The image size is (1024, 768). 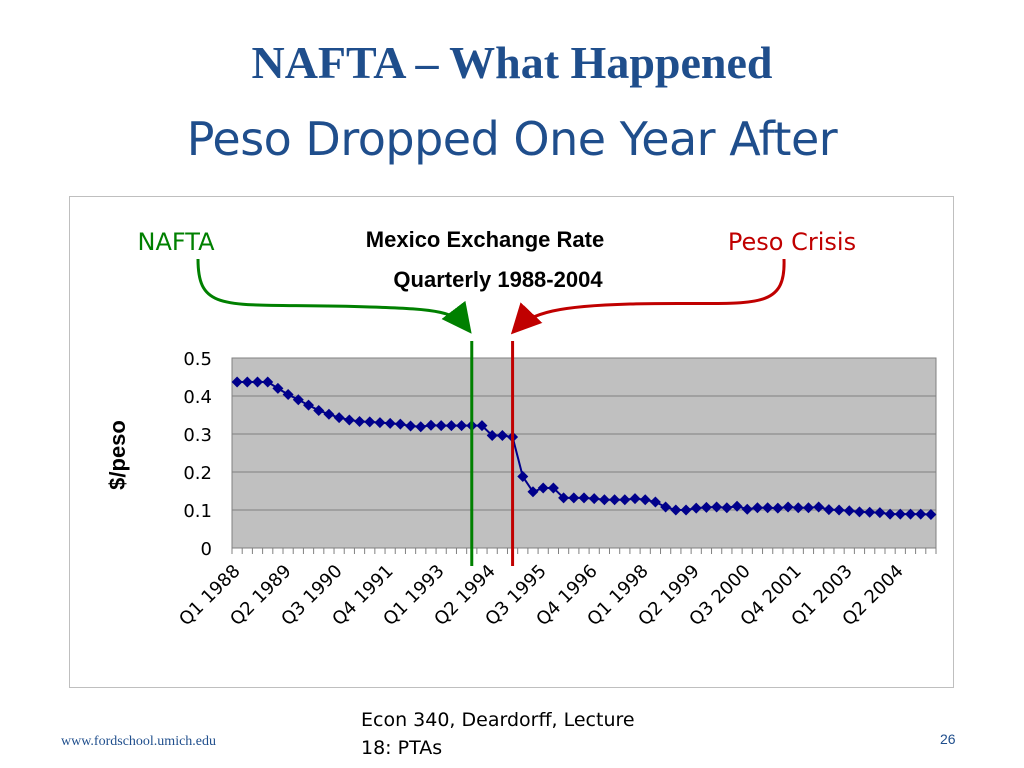 What do you see at coordinates (206, 549) in the screenshot?
I see `y-tick-label: 0` at bounding box center [206, 549].